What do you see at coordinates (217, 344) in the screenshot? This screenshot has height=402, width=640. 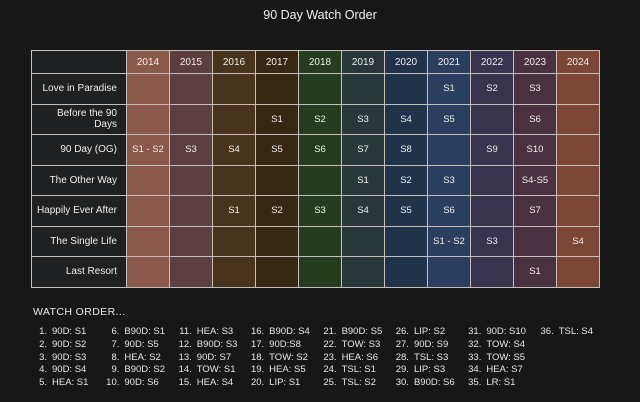 I see `watch-order-item-text: B90D: S3` at bounding box center [217, 344].